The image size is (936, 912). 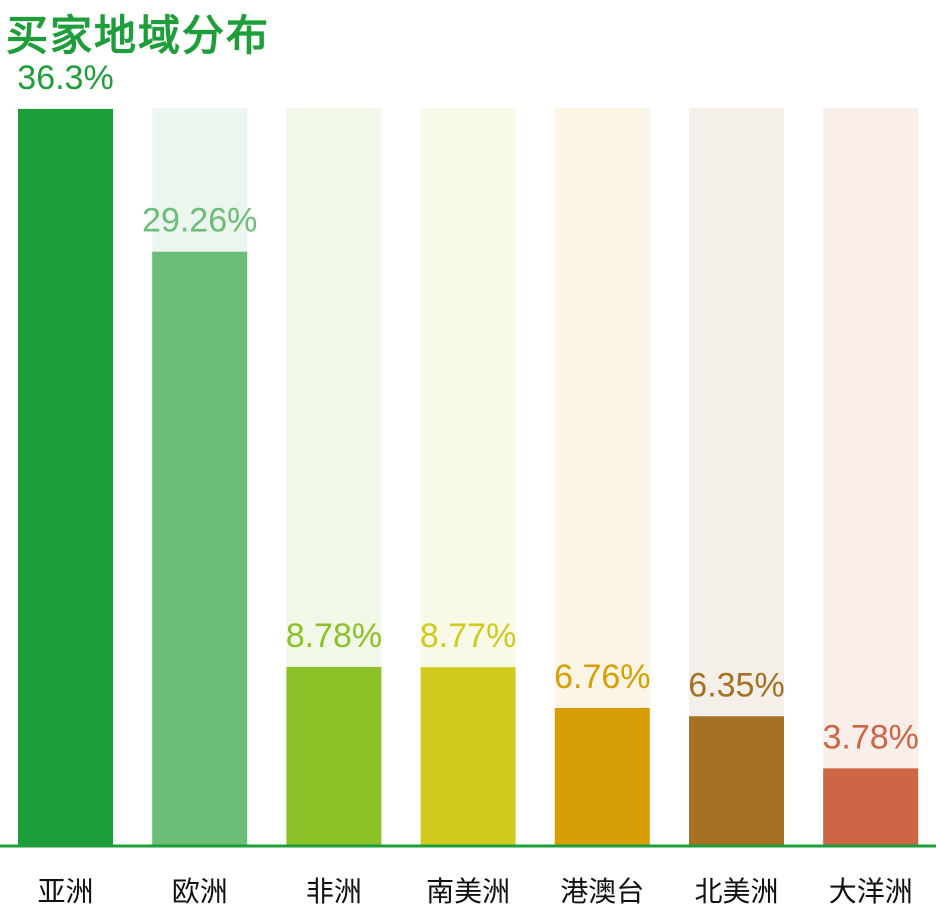 I want to click on value-label: 3.78%, so click(x=870, y=737).